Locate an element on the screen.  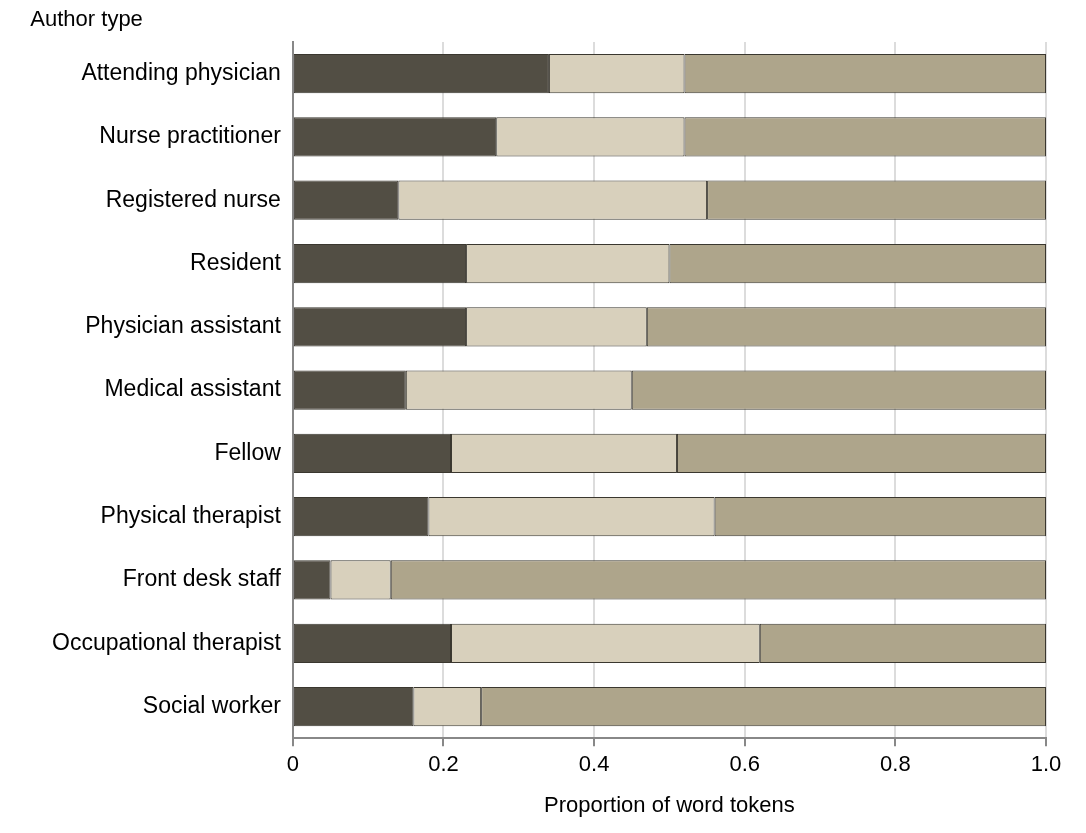
x-tick-label: 1.0 is located at coordinates (1046, 764).